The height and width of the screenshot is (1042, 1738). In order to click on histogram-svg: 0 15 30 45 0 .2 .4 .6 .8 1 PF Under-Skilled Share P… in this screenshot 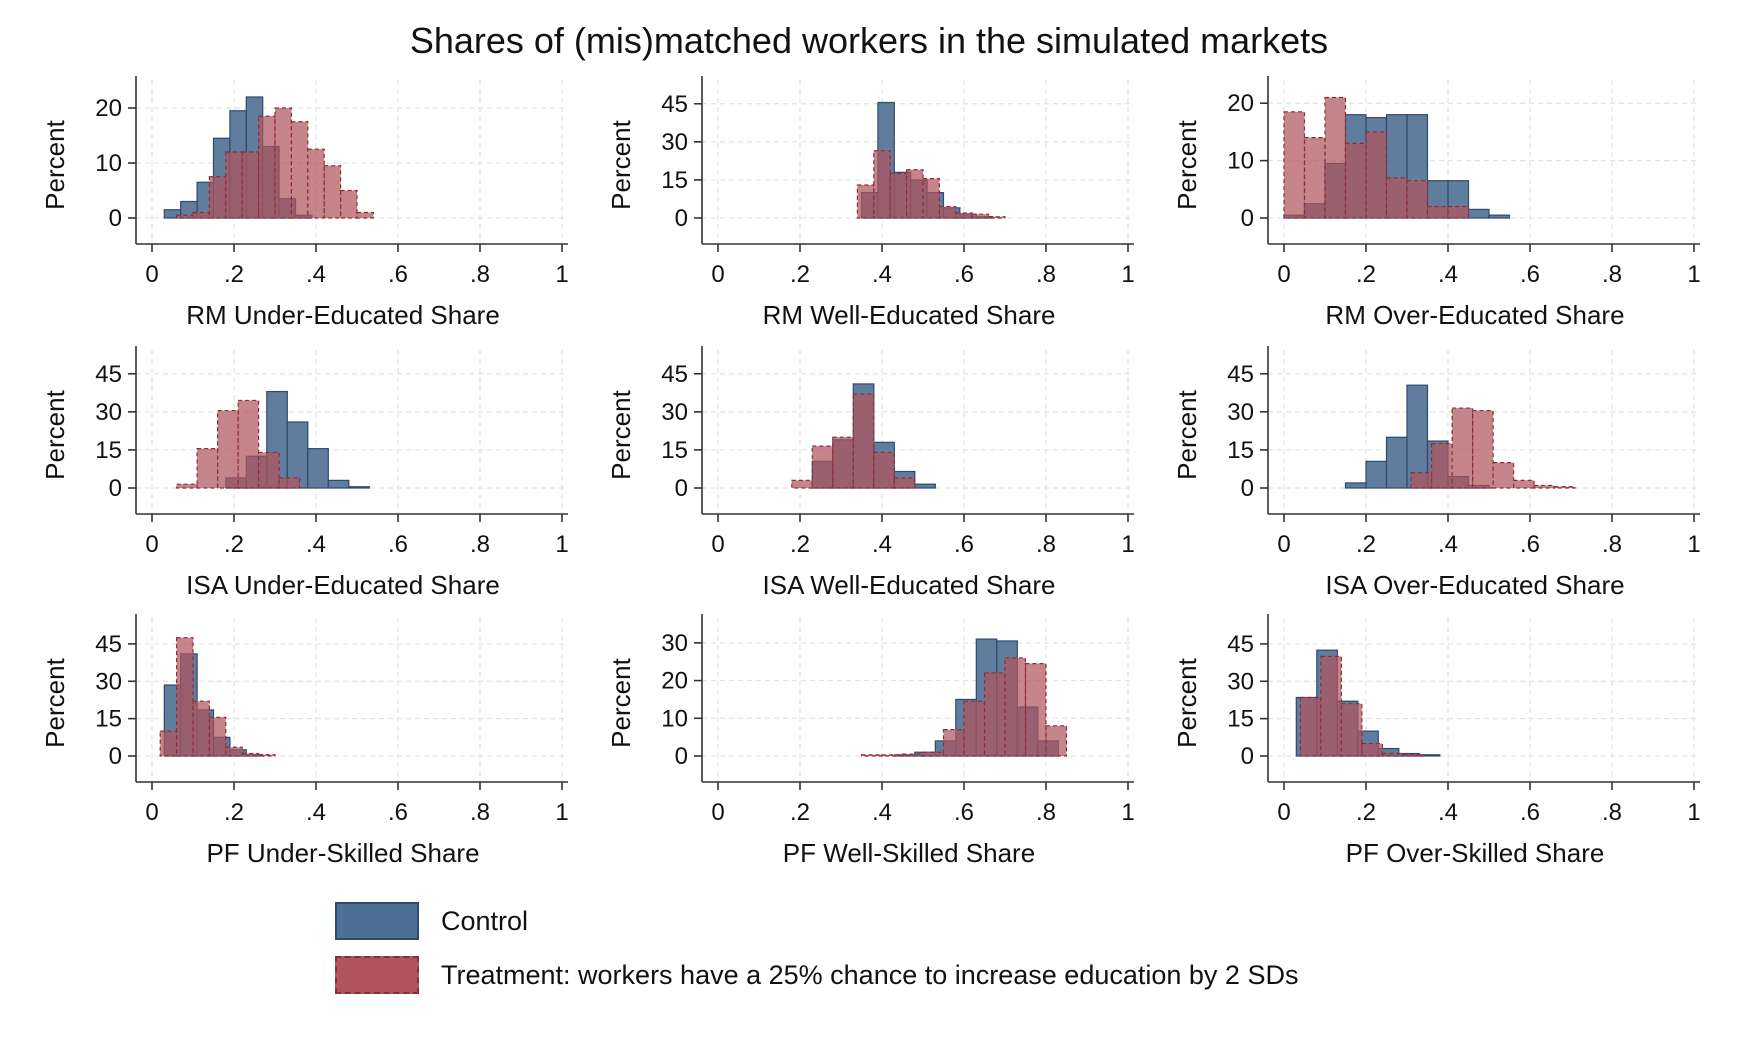, I will do `click(304, 741)`.